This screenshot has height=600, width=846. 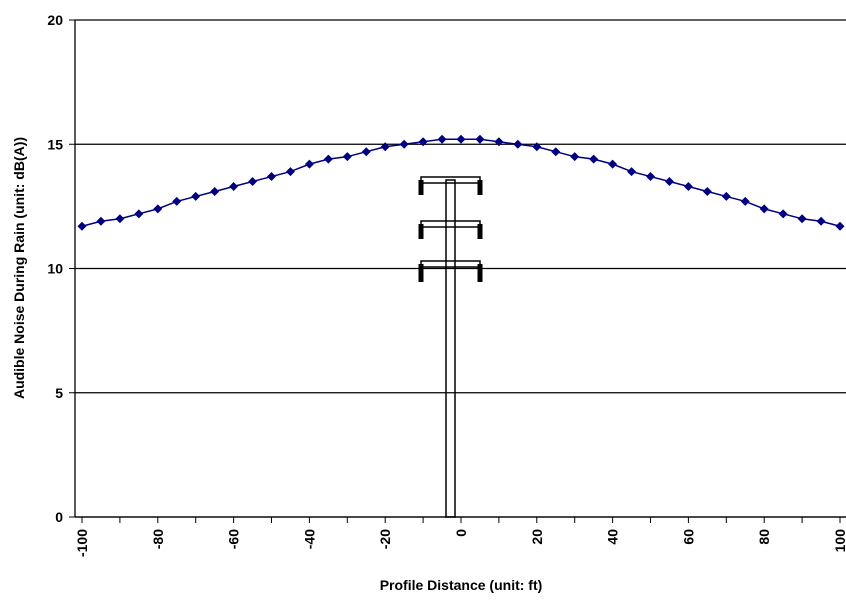 What do you see at coordinates (461, 585) in the screenshot?
I see `x-axis-title: Profile Distance (unit: ft)` at bounding box center [461, 585].